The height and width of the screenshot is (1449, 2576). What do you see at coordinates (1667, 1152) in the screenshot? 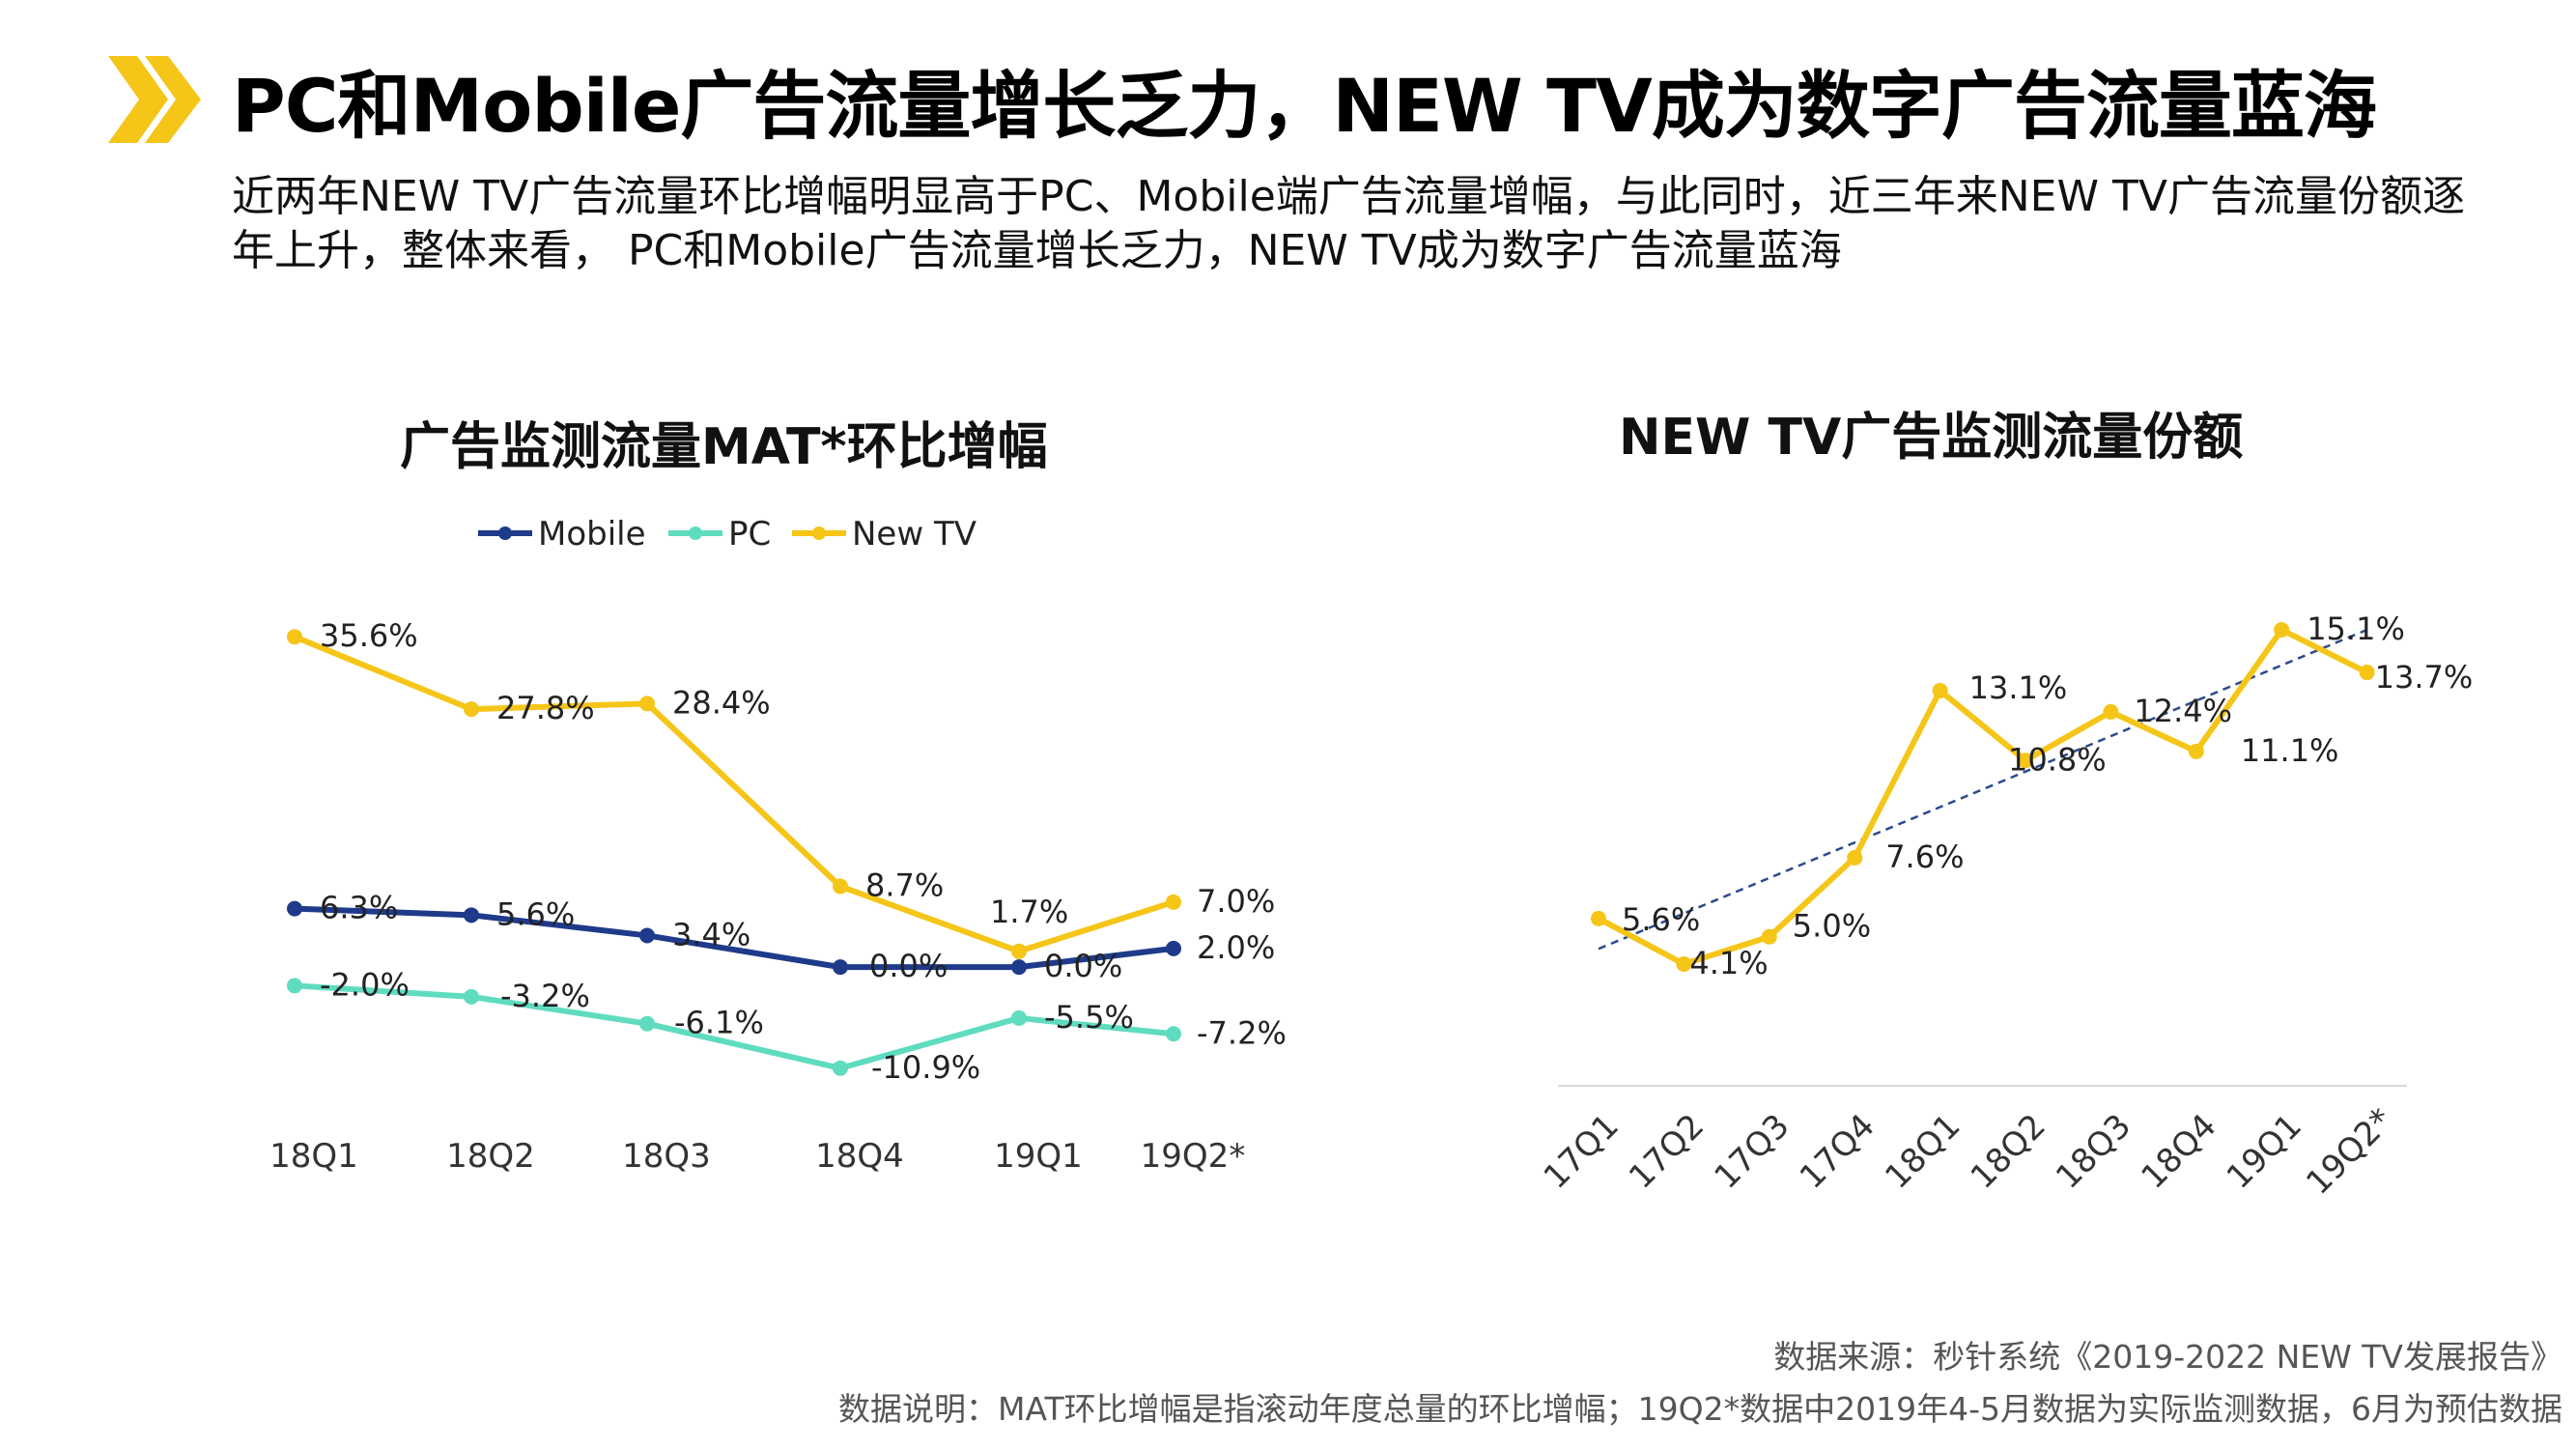
I see `x-tick-right-1: 17Q2` at bounding box center [1667, 1152].